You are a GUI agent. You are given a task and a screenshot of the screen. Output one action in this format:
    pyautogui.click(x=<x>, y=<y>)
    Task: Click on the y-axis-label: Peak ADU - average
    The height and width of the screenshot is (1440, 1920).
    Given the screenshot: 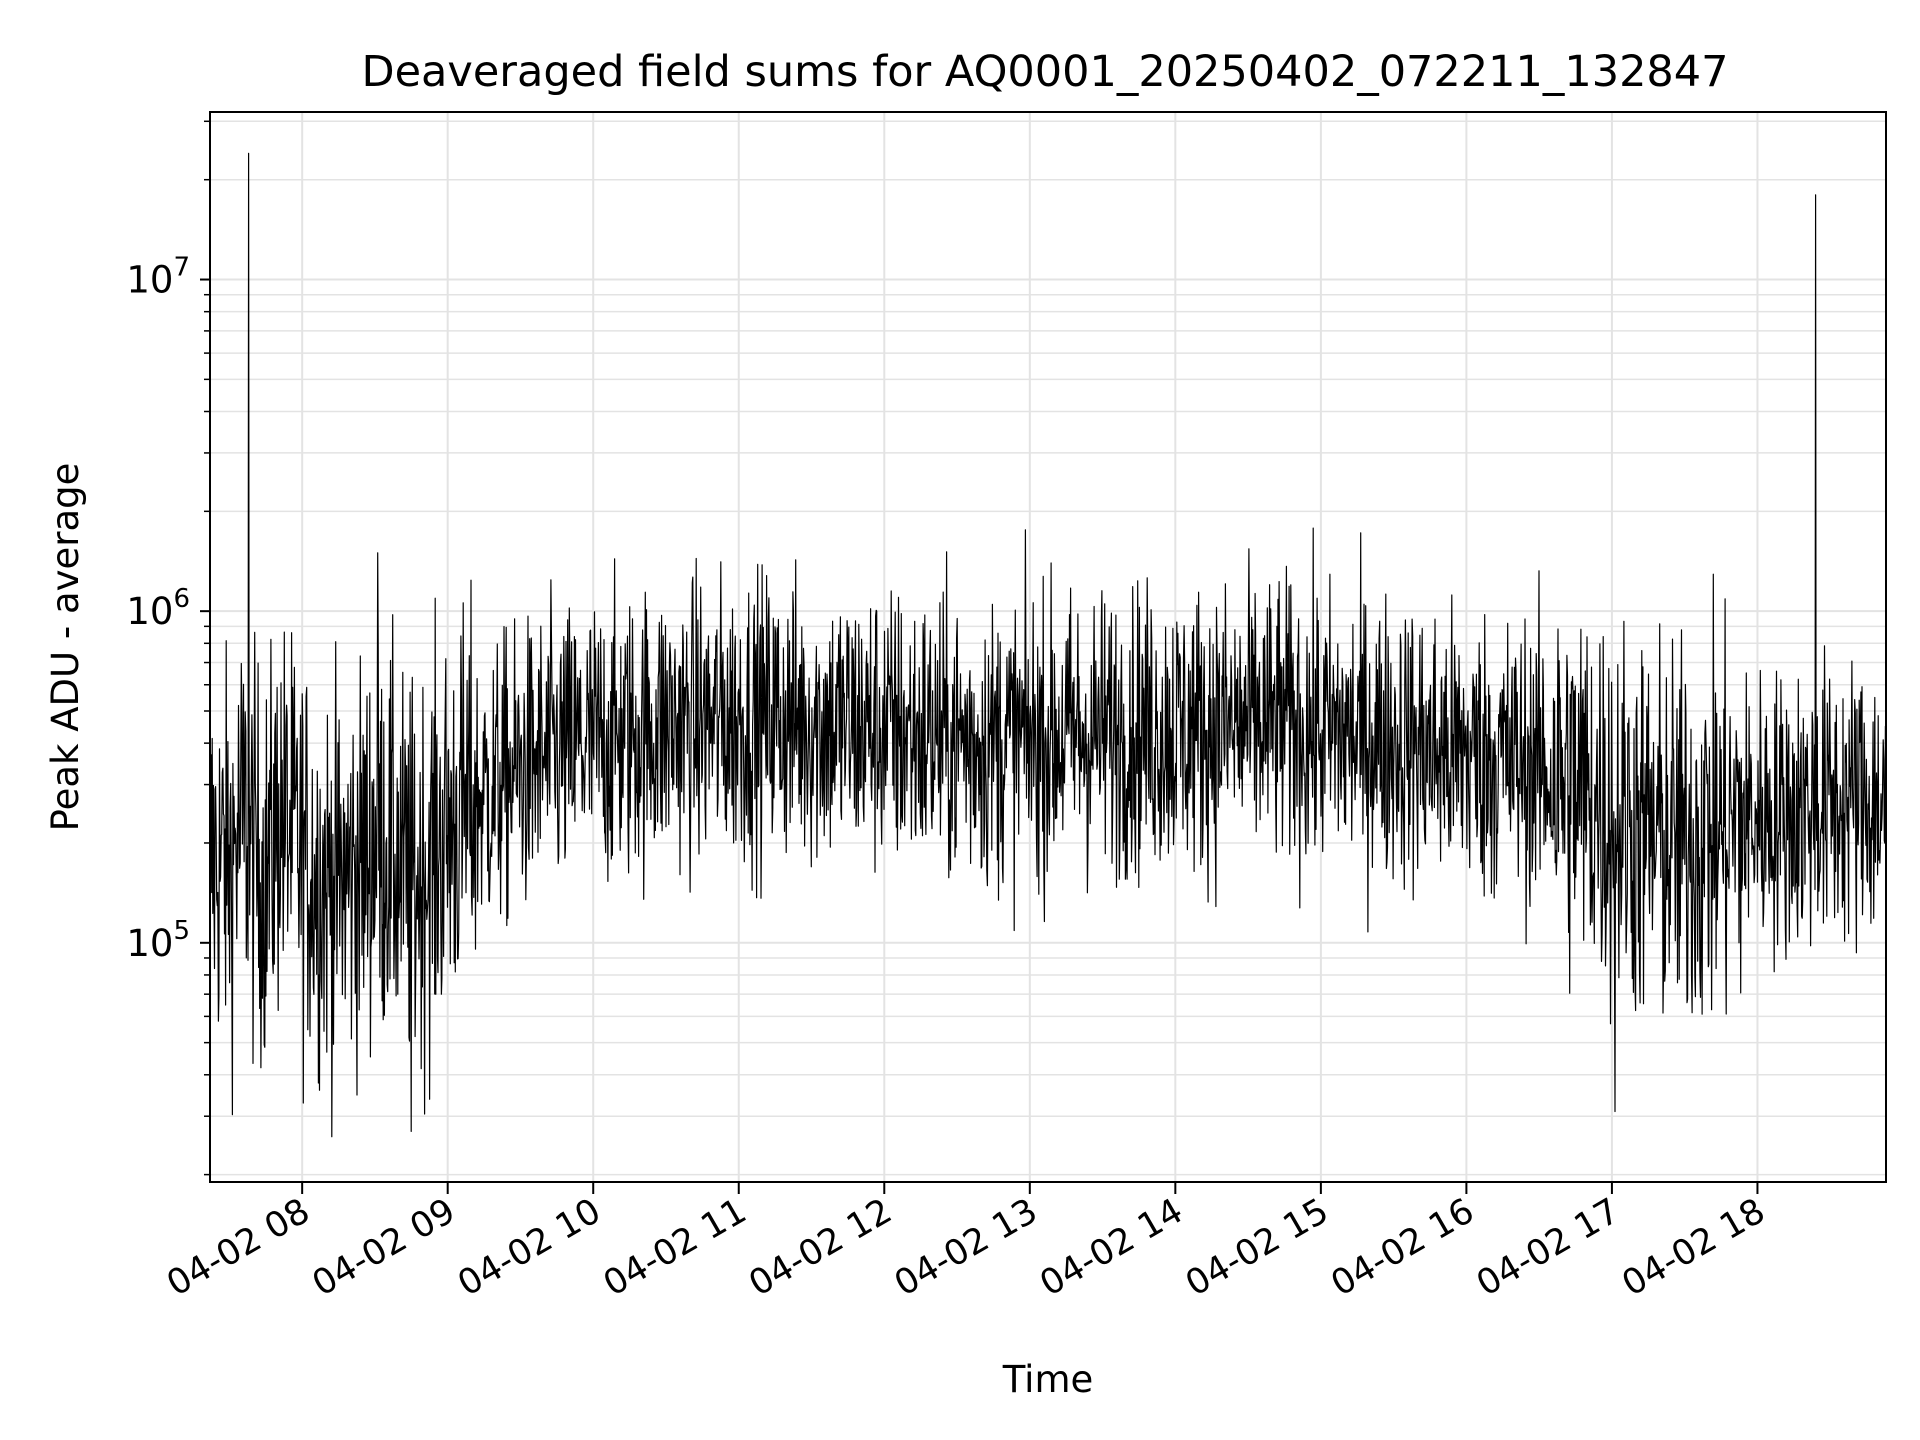 What is the action you would take?
    pyautogui.click(x=65, y=647)
    